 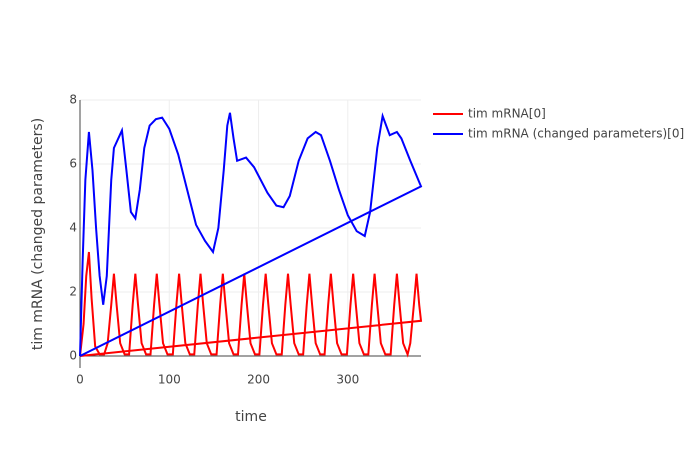 I want to click on legend-label: tim mRNA[0], so click(x=507, y=114).